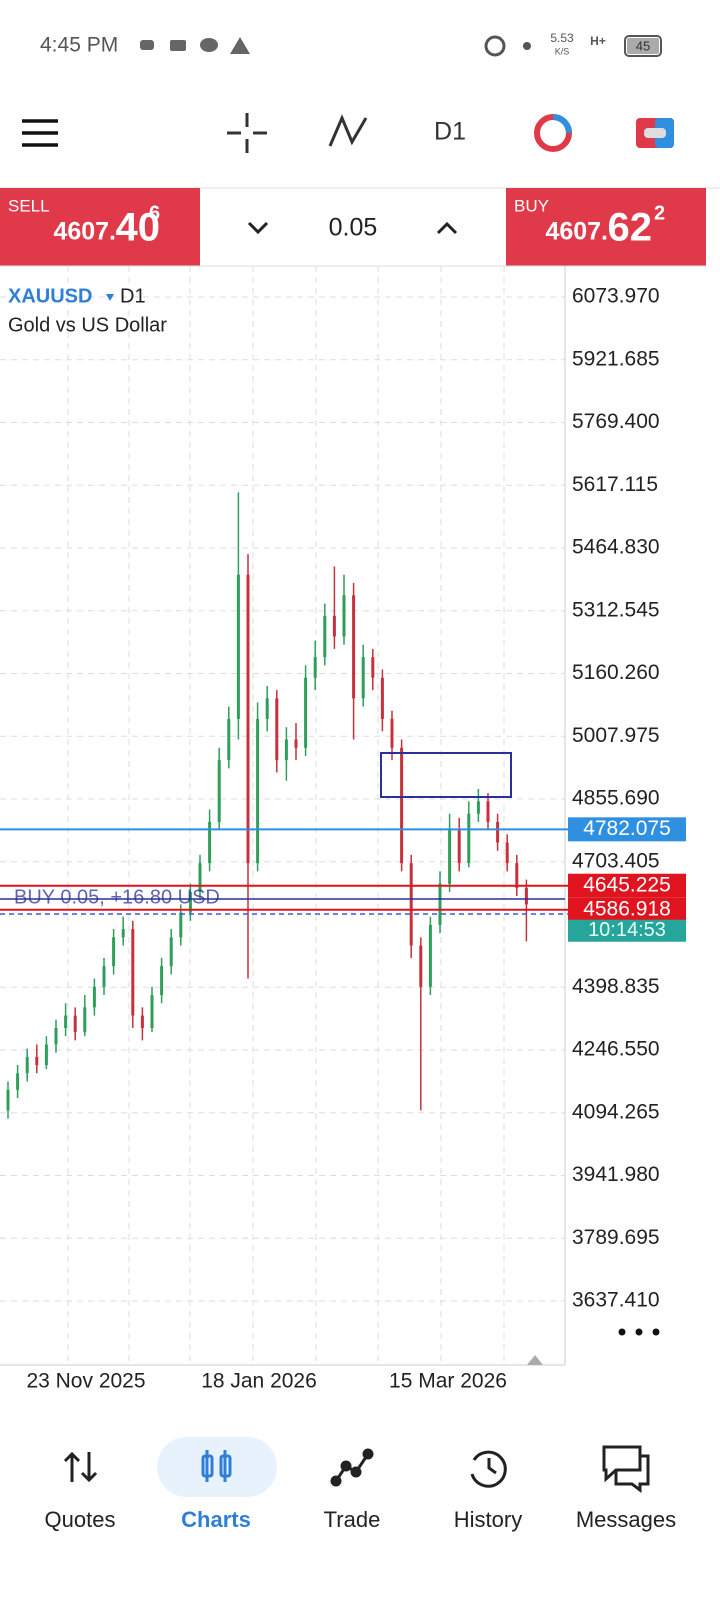 This screenshot has width=720, height=1600. Describe the element at coordinates (50, 296) in the screenshot. I see `symbol: XAUUSD` at that location.